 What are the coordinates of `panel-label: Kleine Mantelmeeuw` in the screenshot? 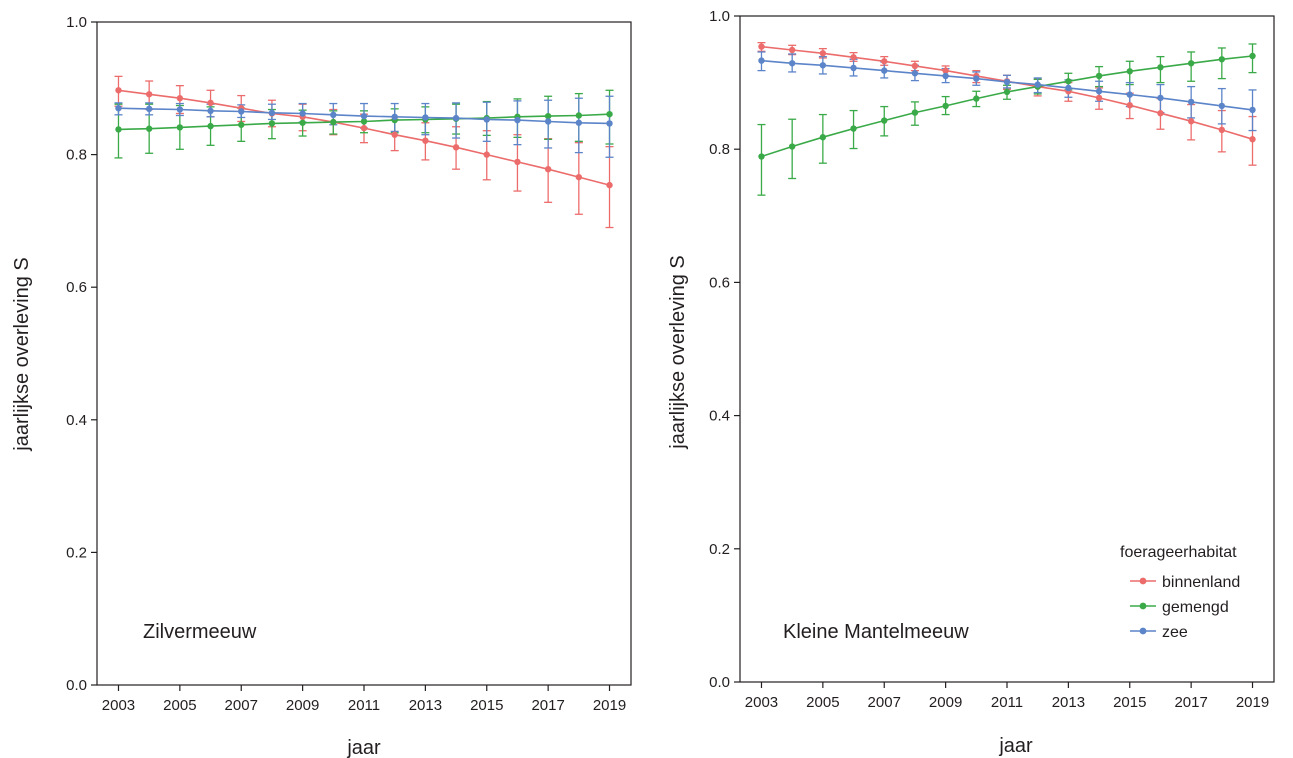 It's located at (876, 632).